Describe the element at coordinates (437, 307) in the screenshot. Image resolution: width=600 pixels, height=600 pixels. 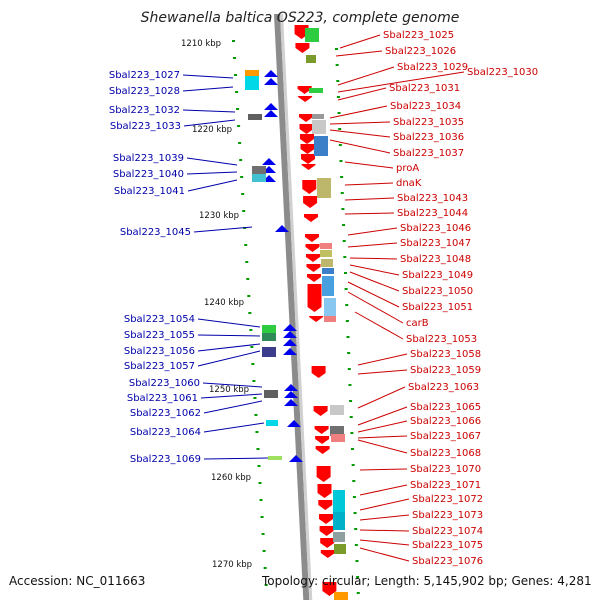
I see `forward-gene-label: Sbal223_1051` at that location.